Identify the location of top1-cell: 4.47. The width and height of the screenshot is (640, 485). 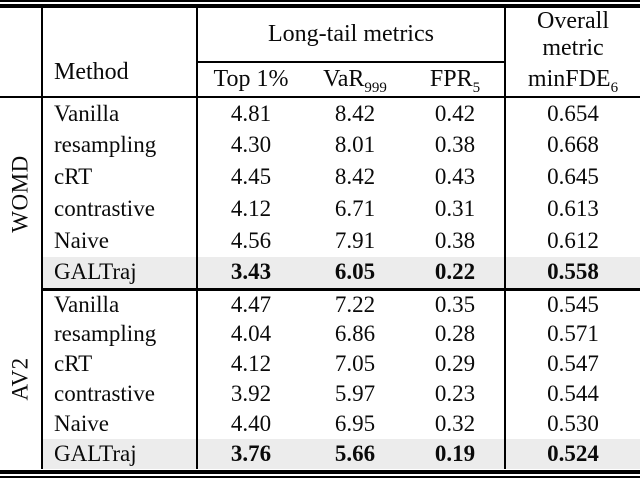
(251, 304).